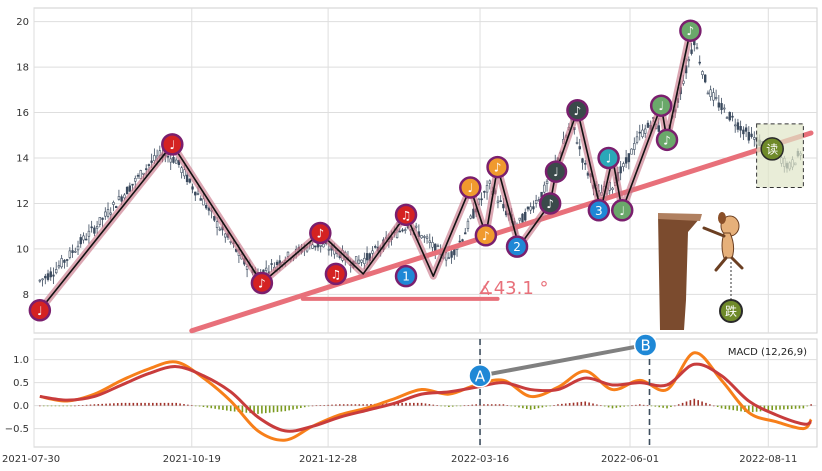 The width and height of the screenshot is (822, 471). I want to click on pivot-marker-label: ♩, so click(622, 211).